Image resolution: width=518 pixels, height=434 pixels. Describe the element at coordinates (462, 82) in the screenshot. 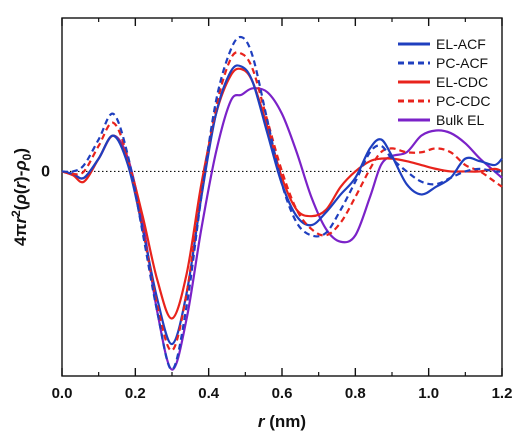

I see `legend-label-el-cdc: EL-CDC` at that location.